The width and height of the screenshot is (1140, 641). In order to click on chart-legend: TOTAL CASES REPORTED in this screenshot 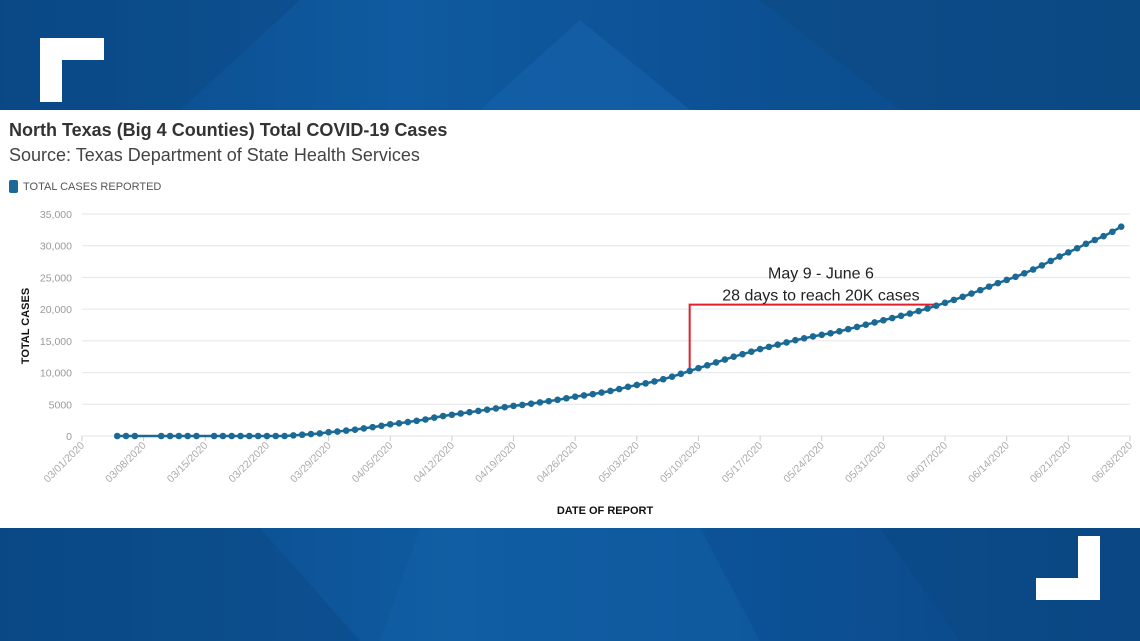, I will do `click(85, 186)`.